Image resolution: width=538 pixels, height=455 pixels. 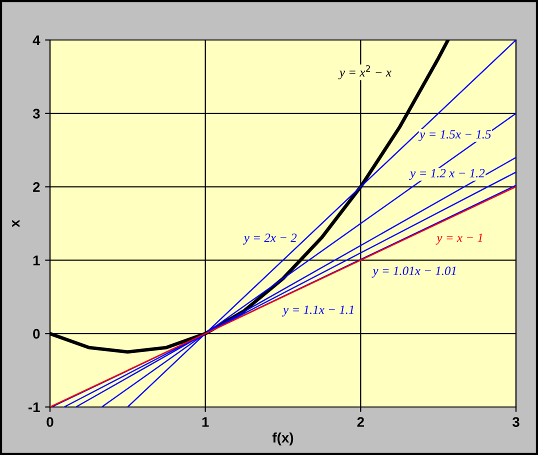 What do you see at coordinates (36, 113) in the screenshot?
I see `y-tick-label: 3` at bounding box center [36, 113].